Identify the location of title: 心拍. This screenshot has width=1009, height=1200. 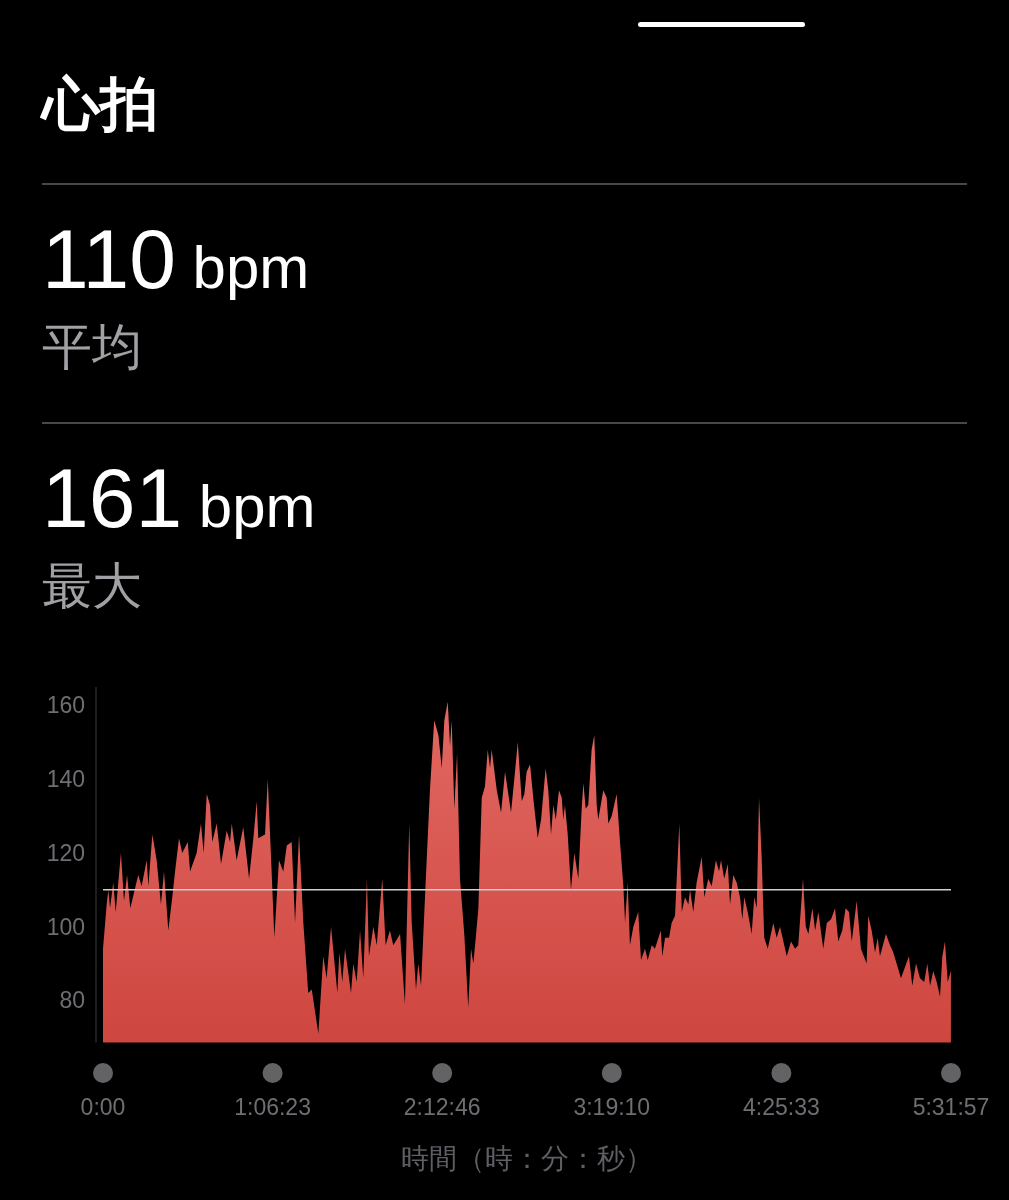
(100, 103).